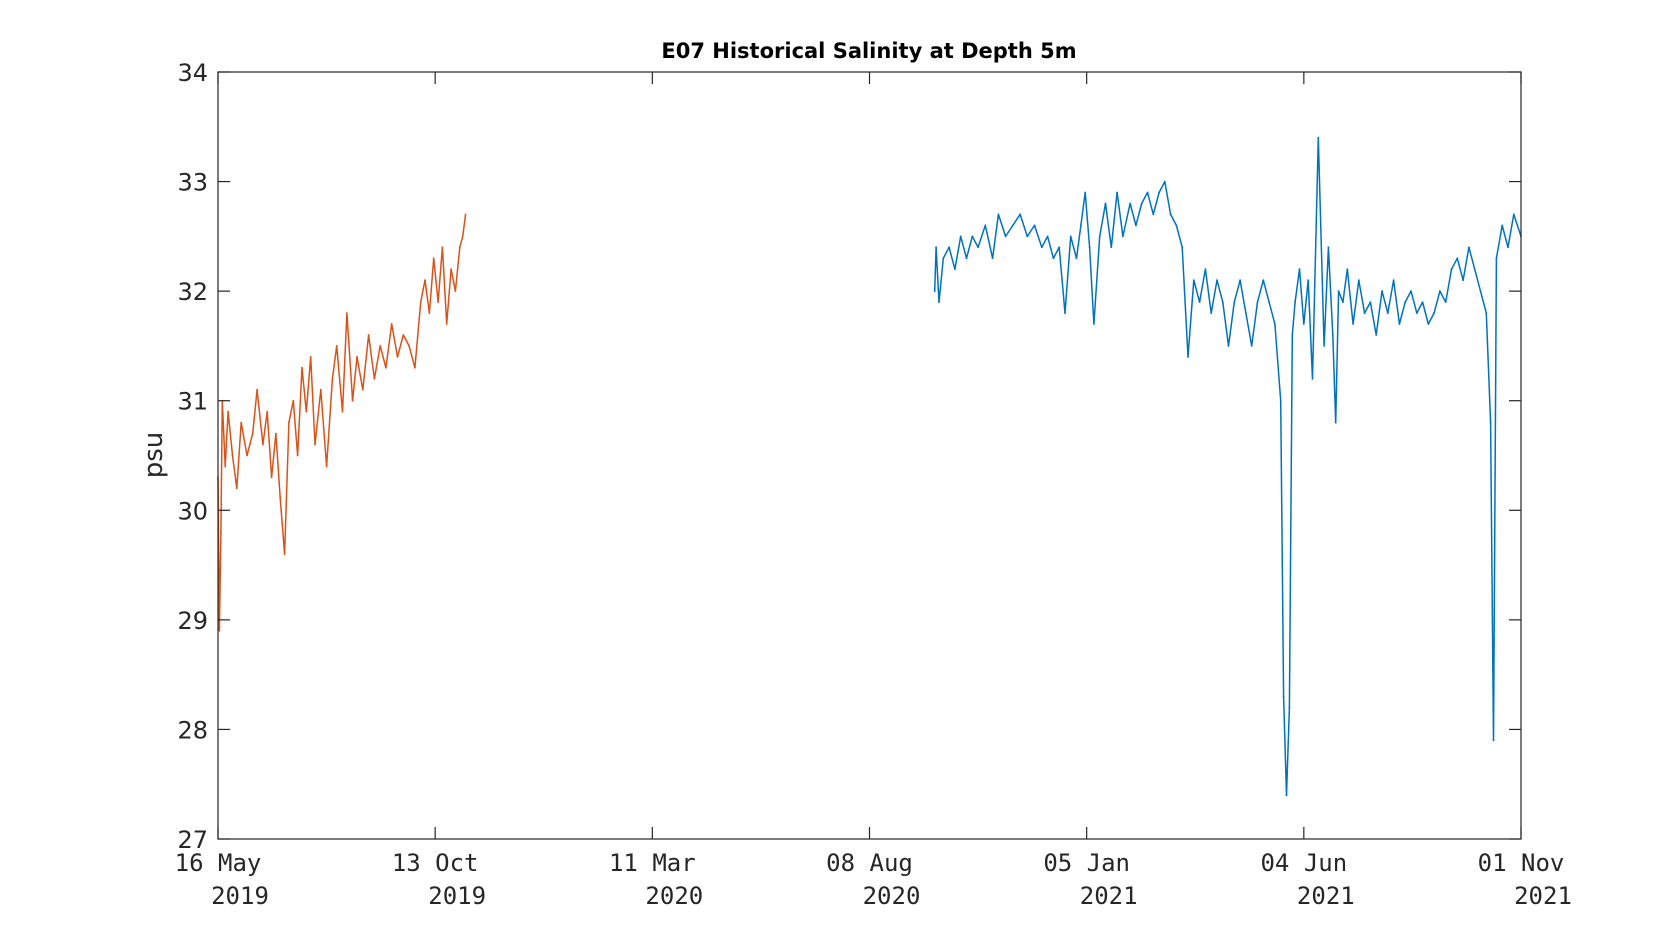 This screenshot has width=1667, height=938. Describe the element at coordinates (192, 183) in the screenshot. I see `y-tick-label: 33` at that location.